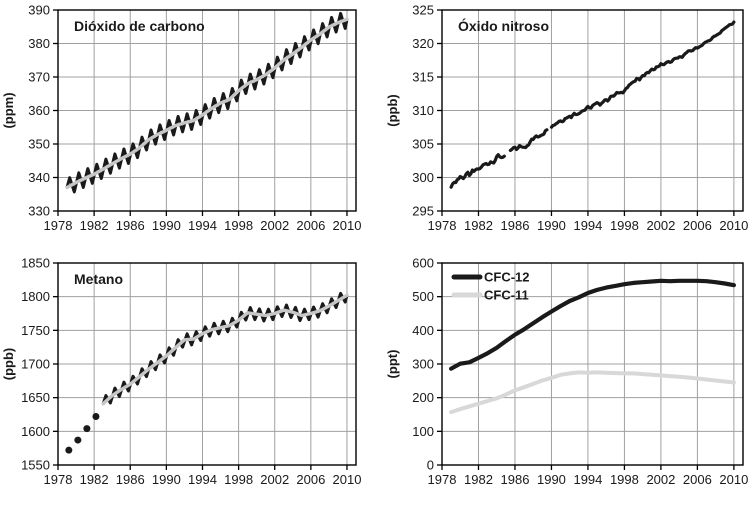 Image resolution: width=753 pixels, height=507 pixels. I want to click on y-tick-label: 380, so click(39, 43).